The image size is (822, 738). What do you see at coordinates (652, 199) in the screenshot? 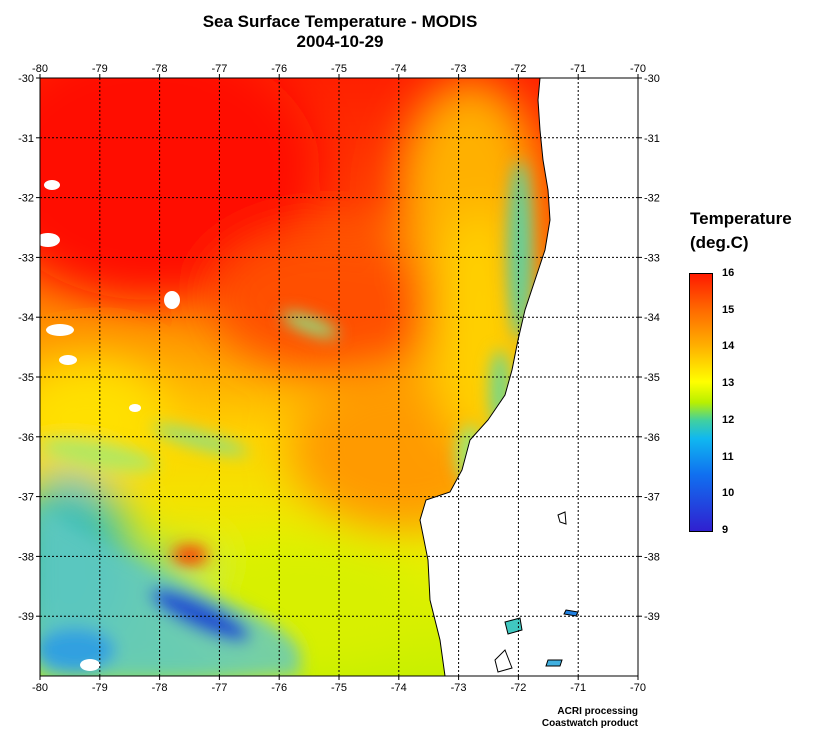
I see `lat-tick-label-right: -32` at bounding box center [652, 199].